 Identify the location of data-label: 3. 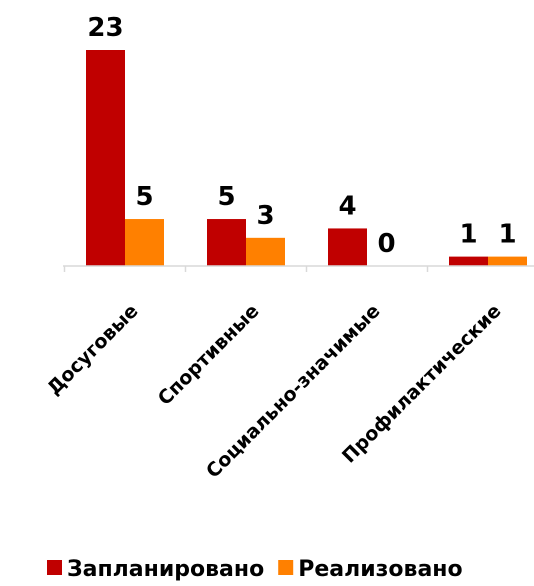
(265, 216).